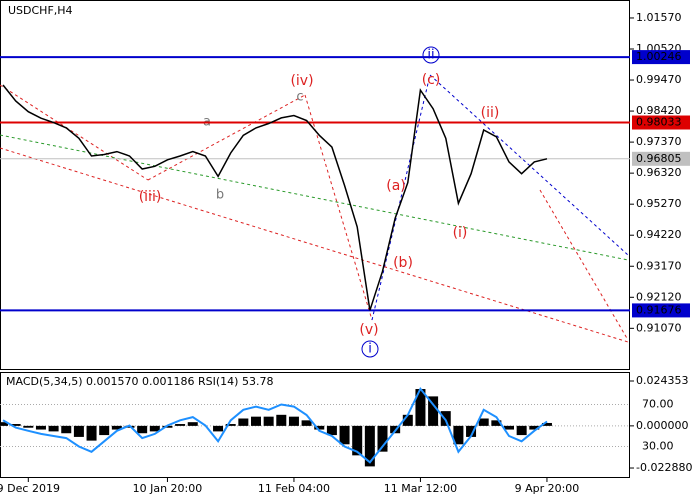 The height and width of the screenshot is (500, 700). What do you see at coordinates (658, 404) in the screenshot?
I see `y2-tick-label: 70.00` at bounding box center [658, 404].